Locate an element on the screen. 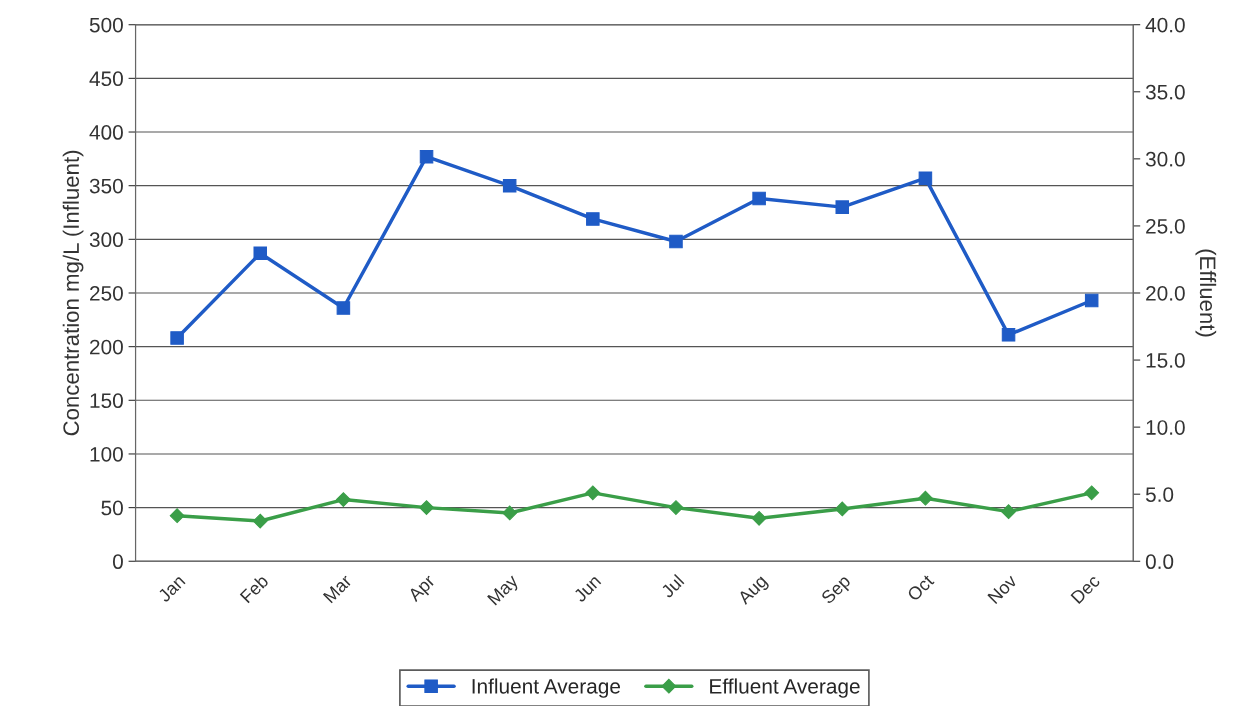  y-tick-label: 0 is located at coordinates (117, 562).